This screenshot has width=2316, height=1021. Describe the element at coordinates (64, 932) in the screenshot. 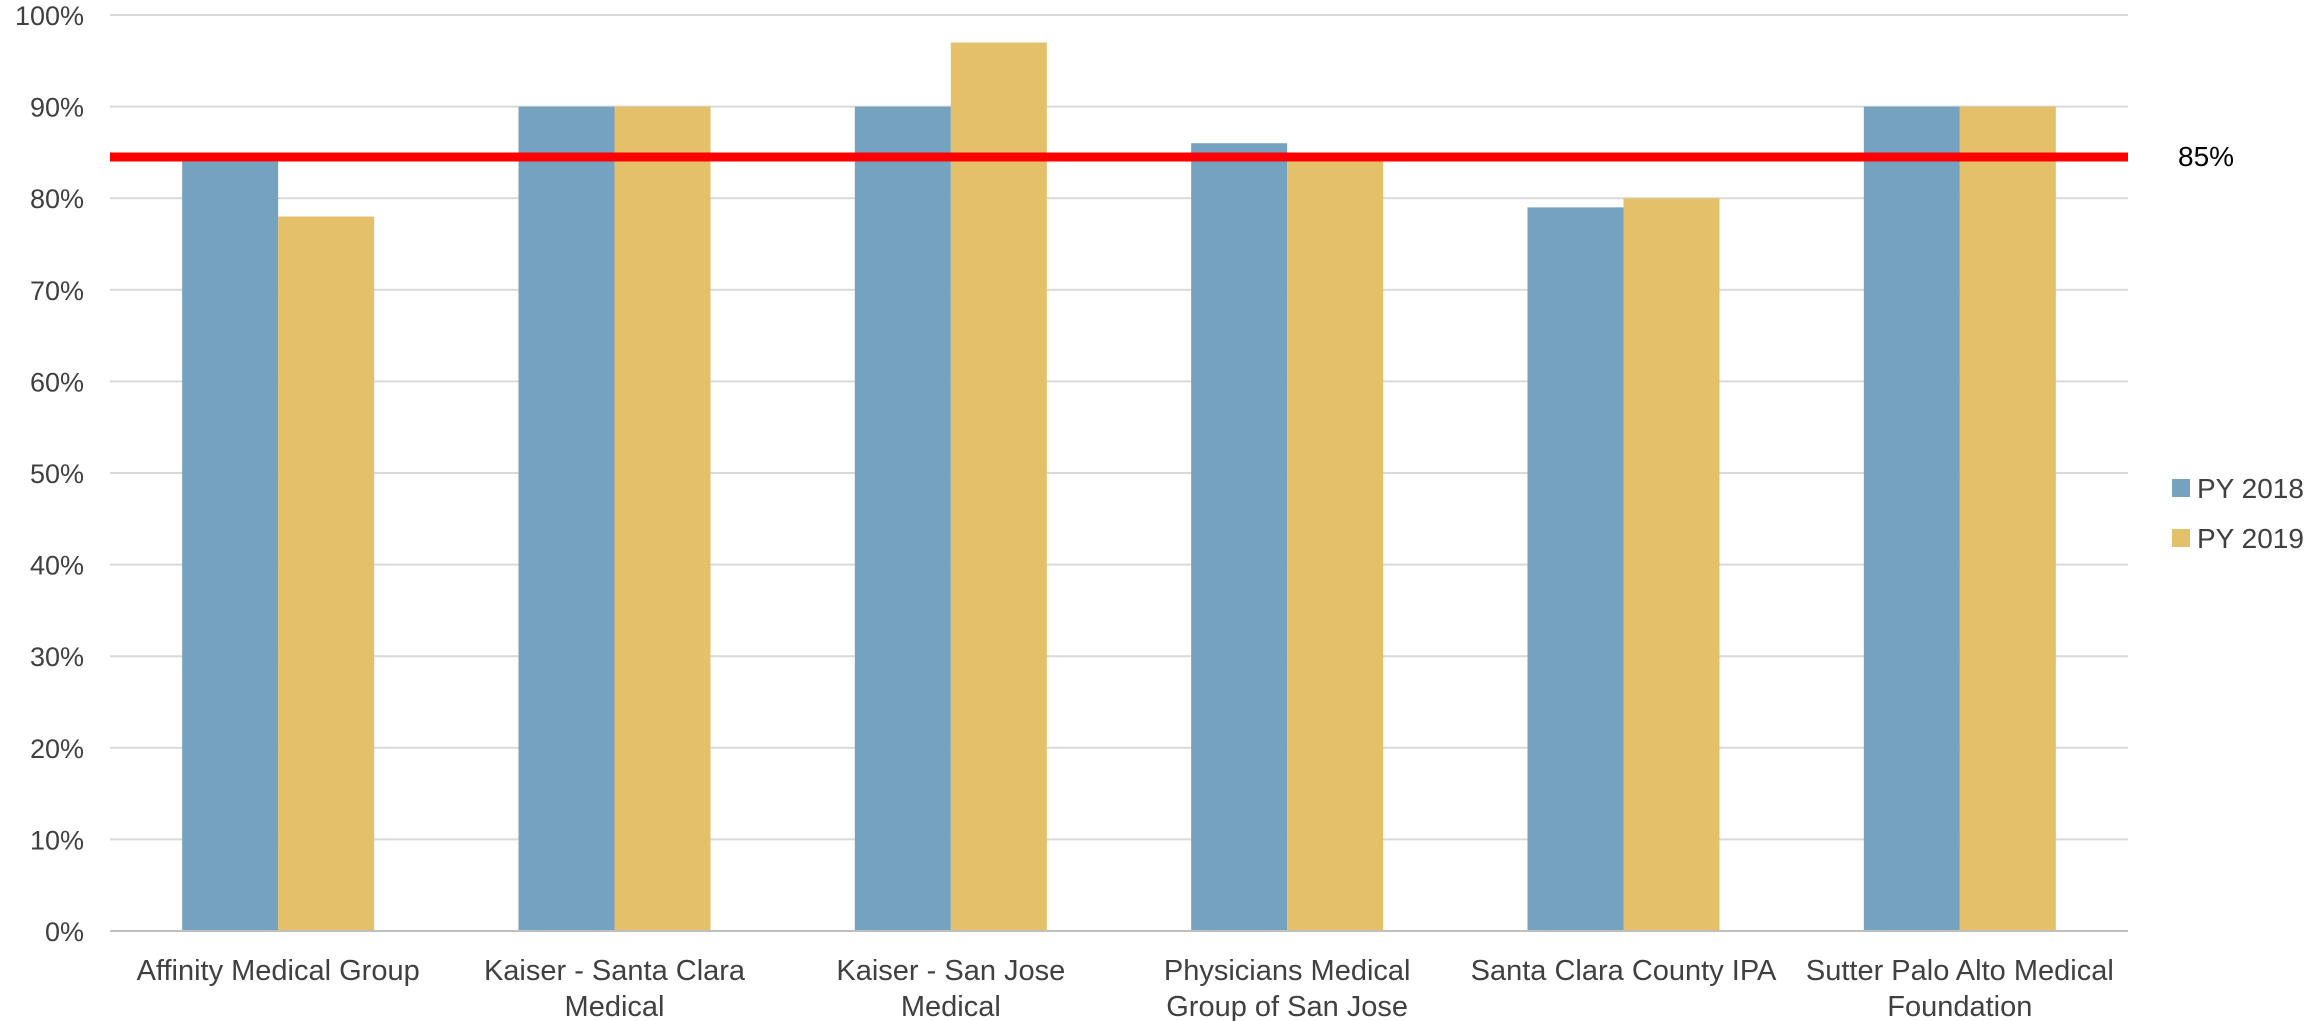

I see `y-tick-label: 0%` at that location.